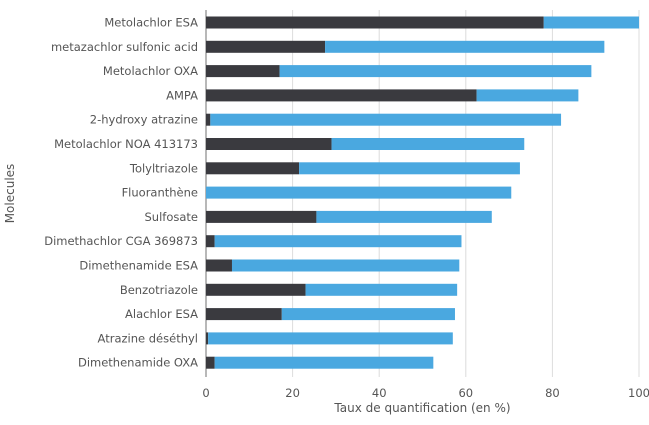 This screenshot has height=425, width=649. Describe the element at coordinates (292, 393) in the screenshot. I see `x-tick-label: 20` at that location.